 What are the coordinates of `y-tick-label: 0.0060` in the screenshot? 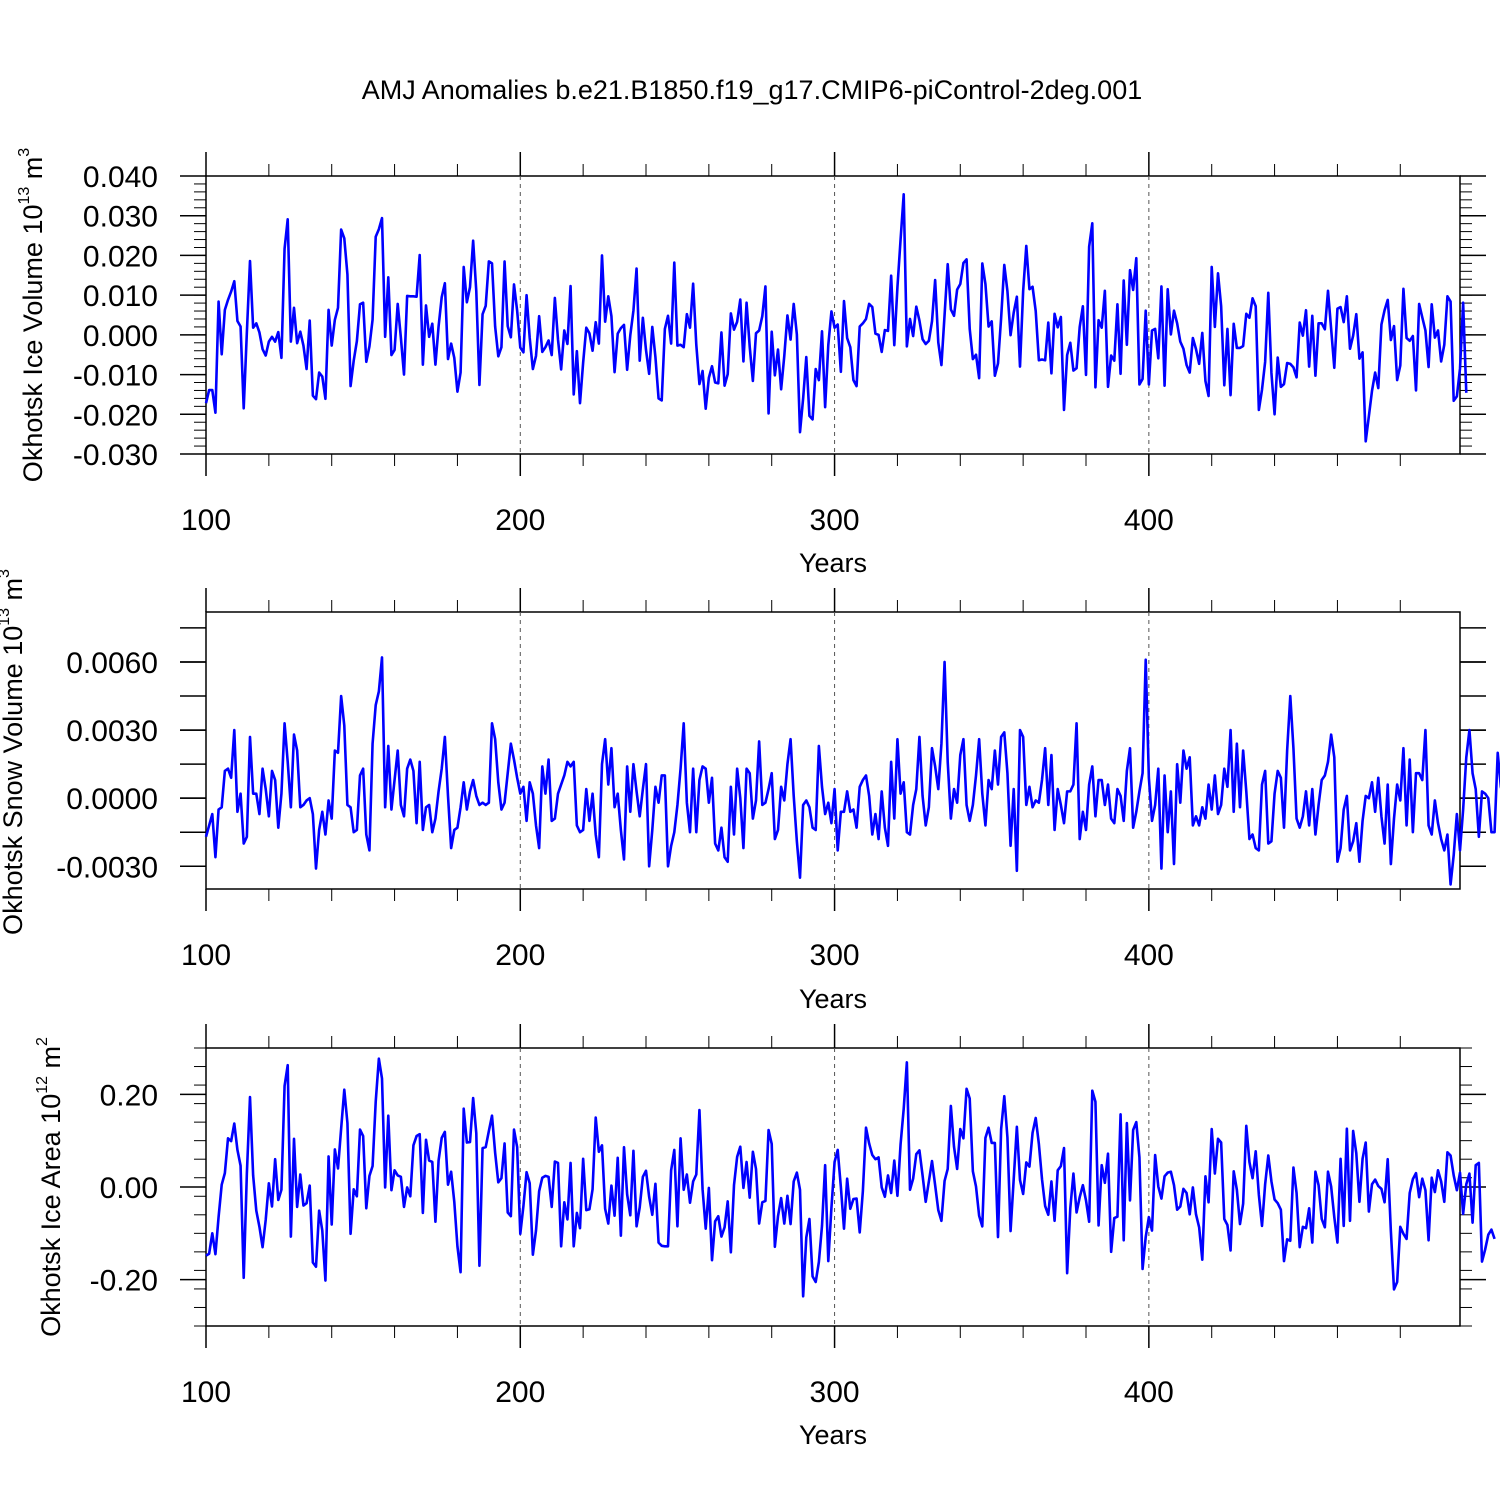 It's located at (112, 663).